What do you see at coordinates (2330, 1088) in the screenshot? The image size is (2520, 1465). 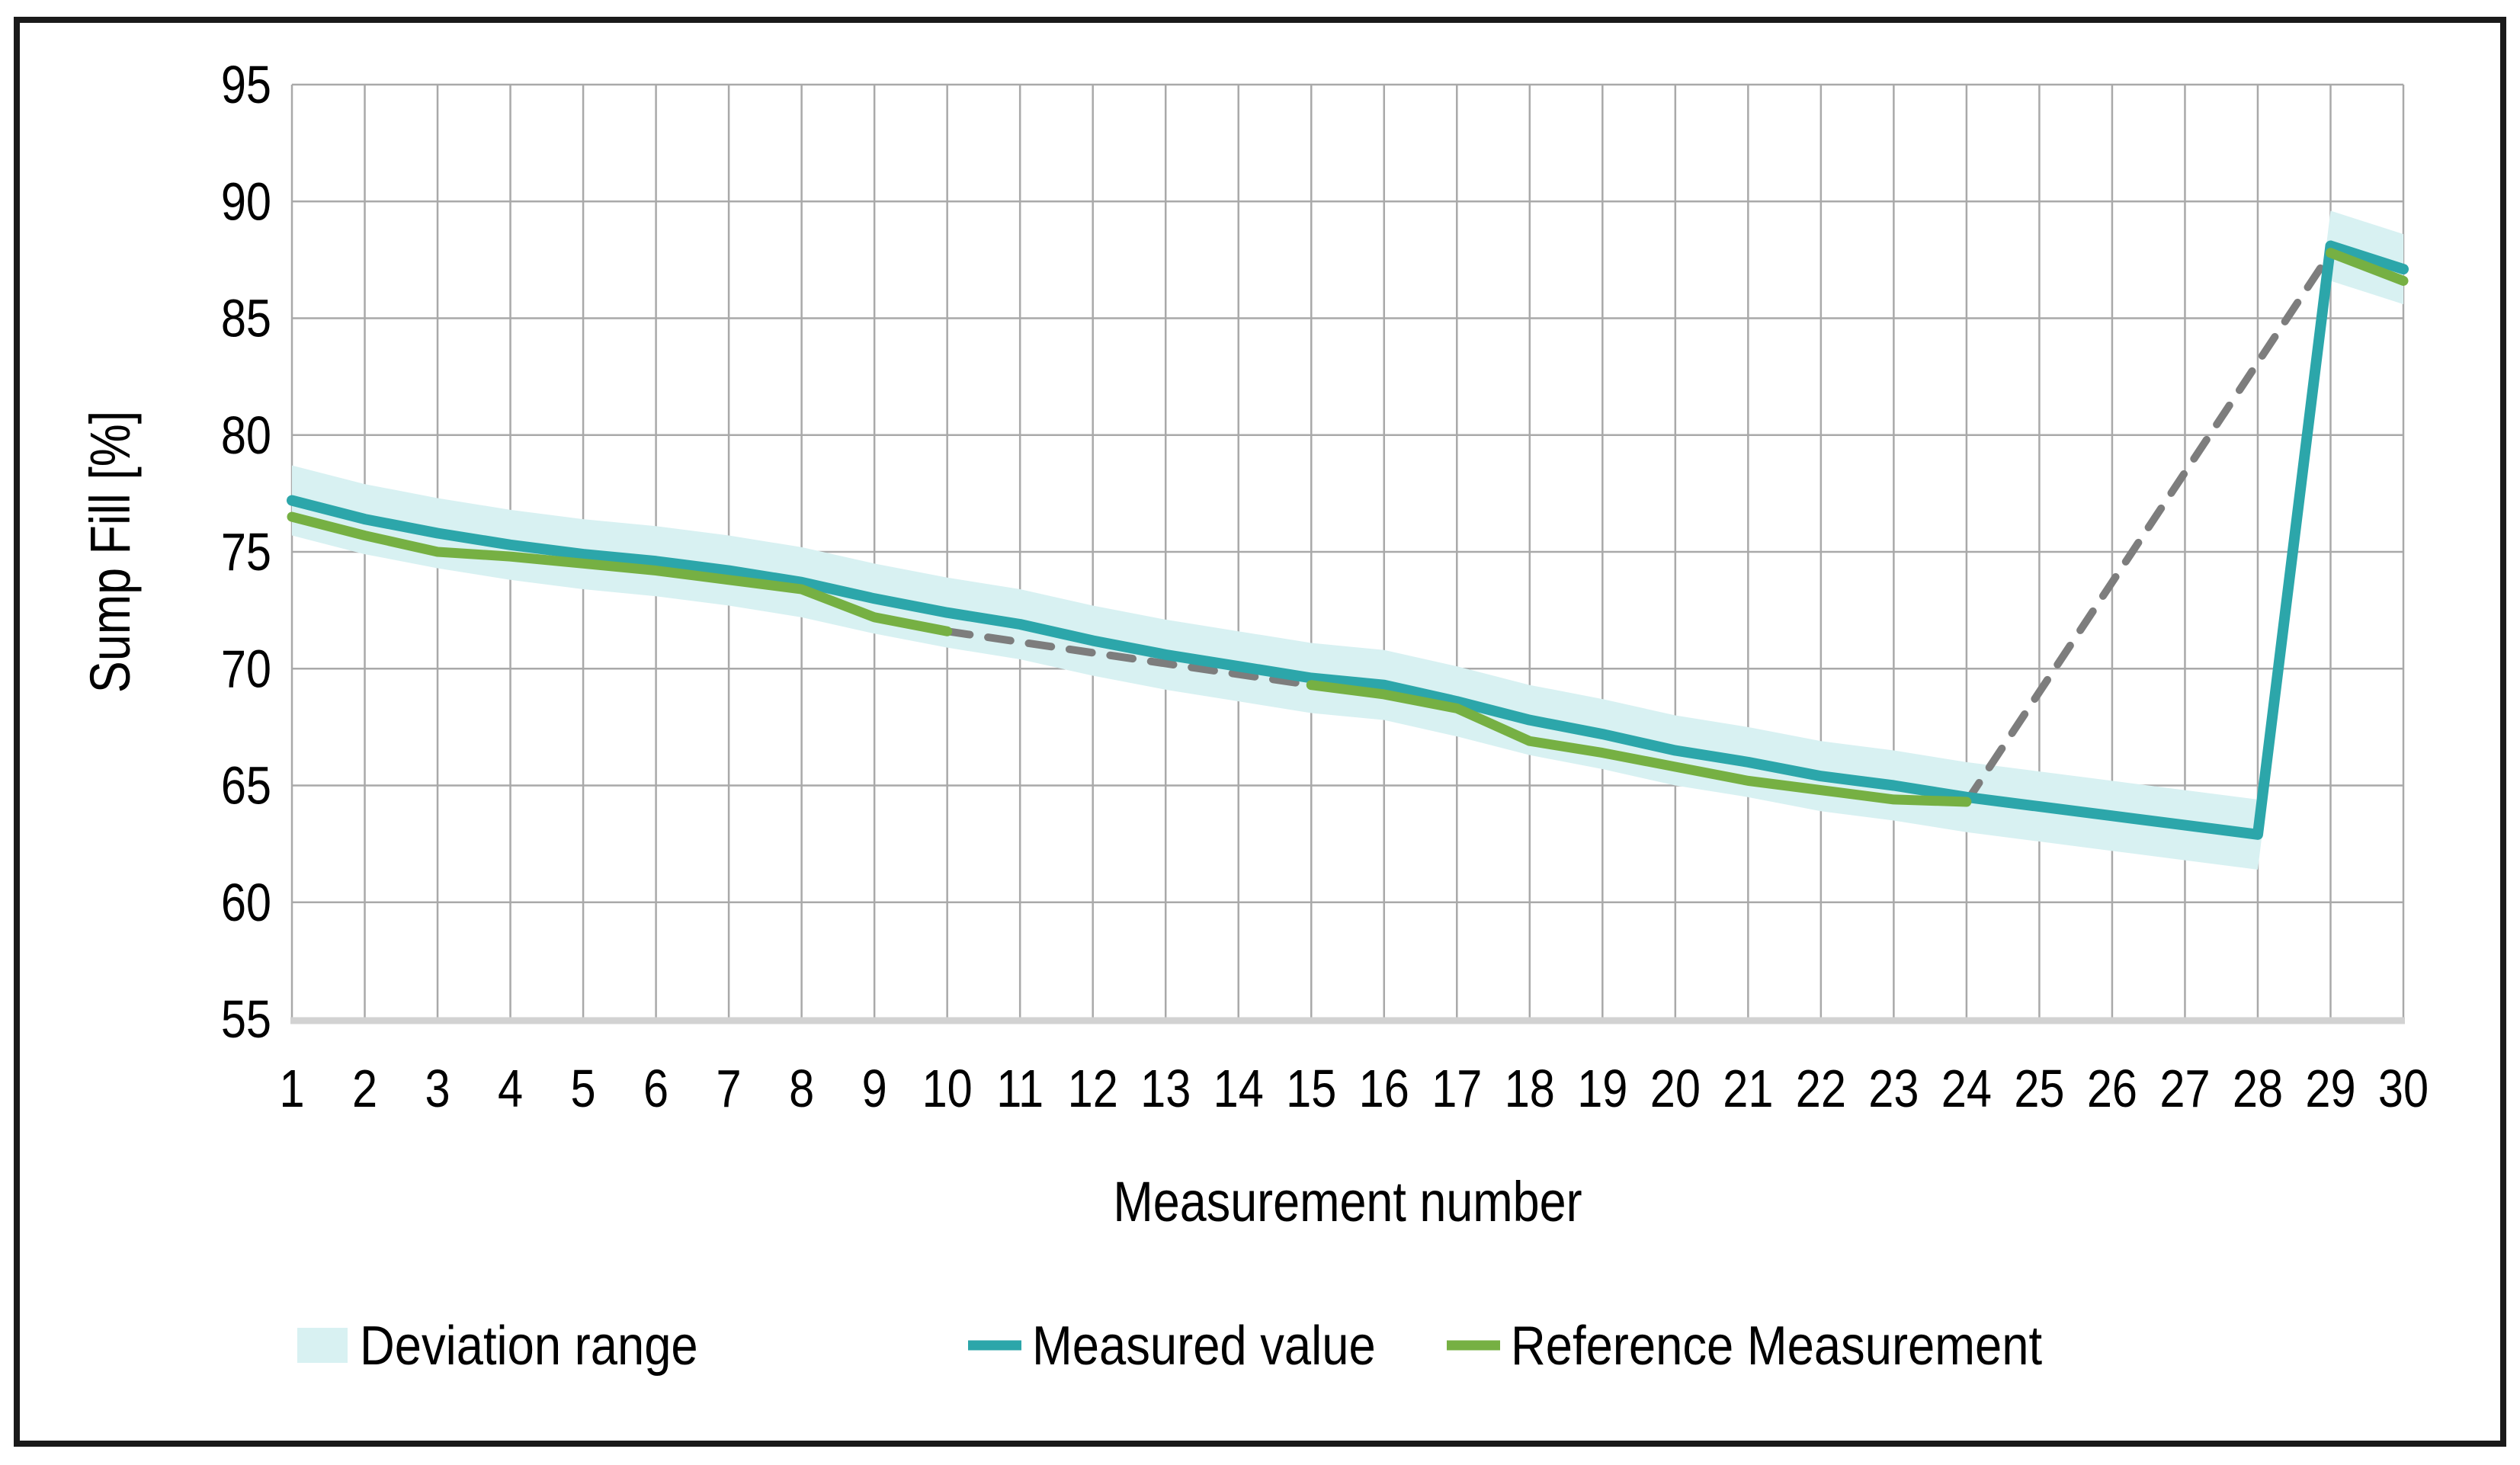 I see `x-tick-label: 29` at bounding box center [2330, 1088].